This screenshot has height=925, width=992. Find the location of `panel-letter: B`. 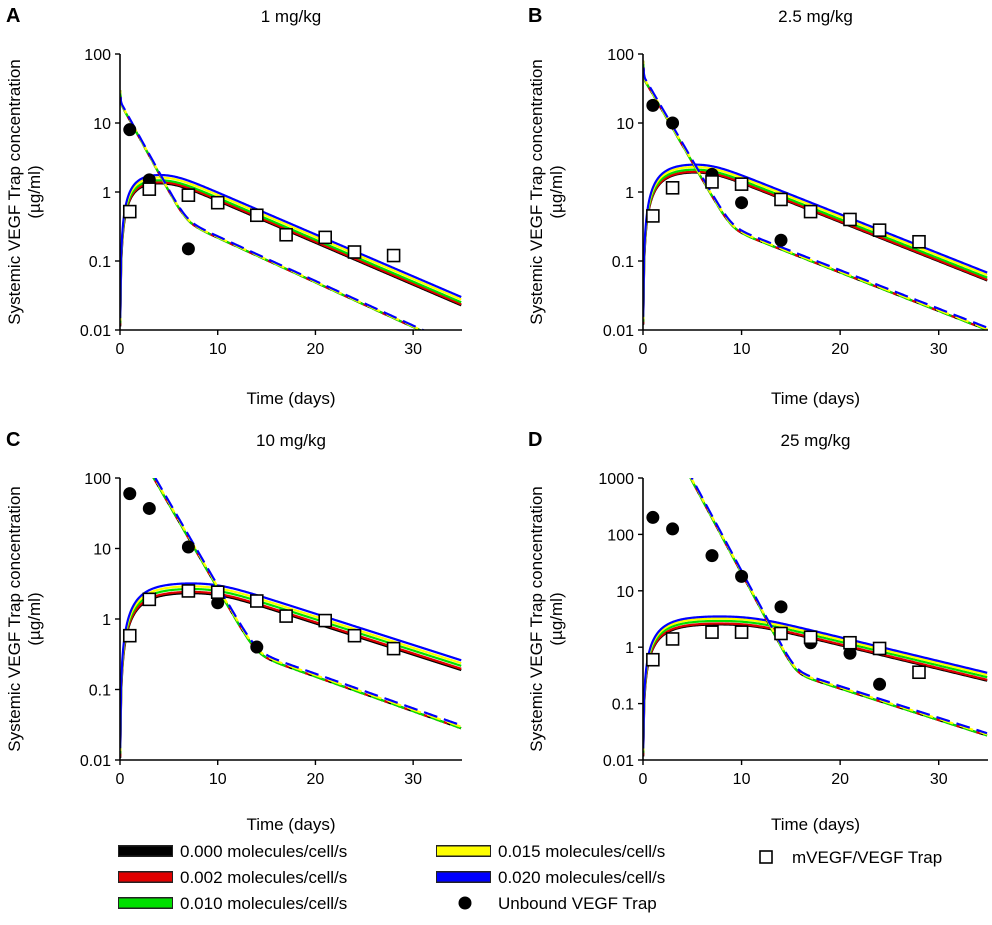

panel-letter: B is located at coordinates (535, 16).